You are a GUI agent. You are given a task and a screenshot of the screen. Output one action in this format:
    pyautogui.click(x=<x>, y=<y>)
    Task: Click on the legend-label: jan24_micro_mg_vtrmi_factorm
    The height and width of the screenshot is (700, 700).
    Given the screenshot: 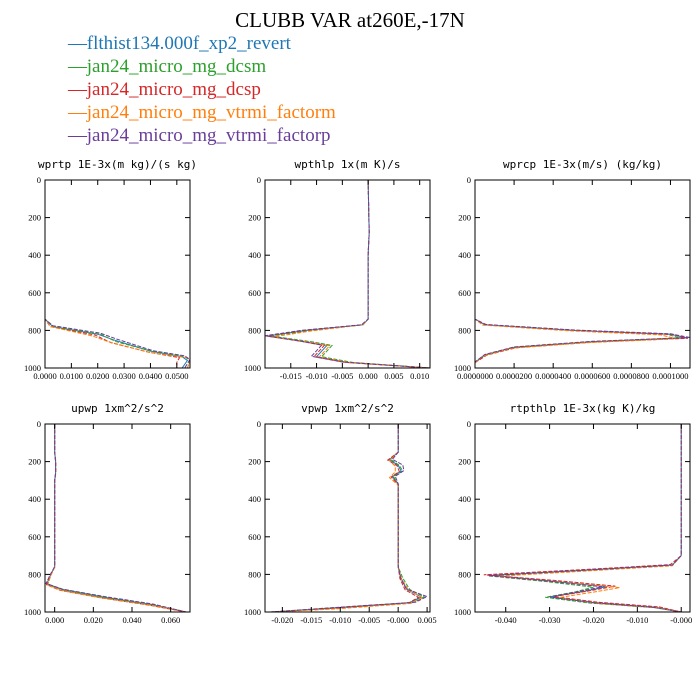 What is the action you would take?
    pyautogui.click(x=211, y=112)
    